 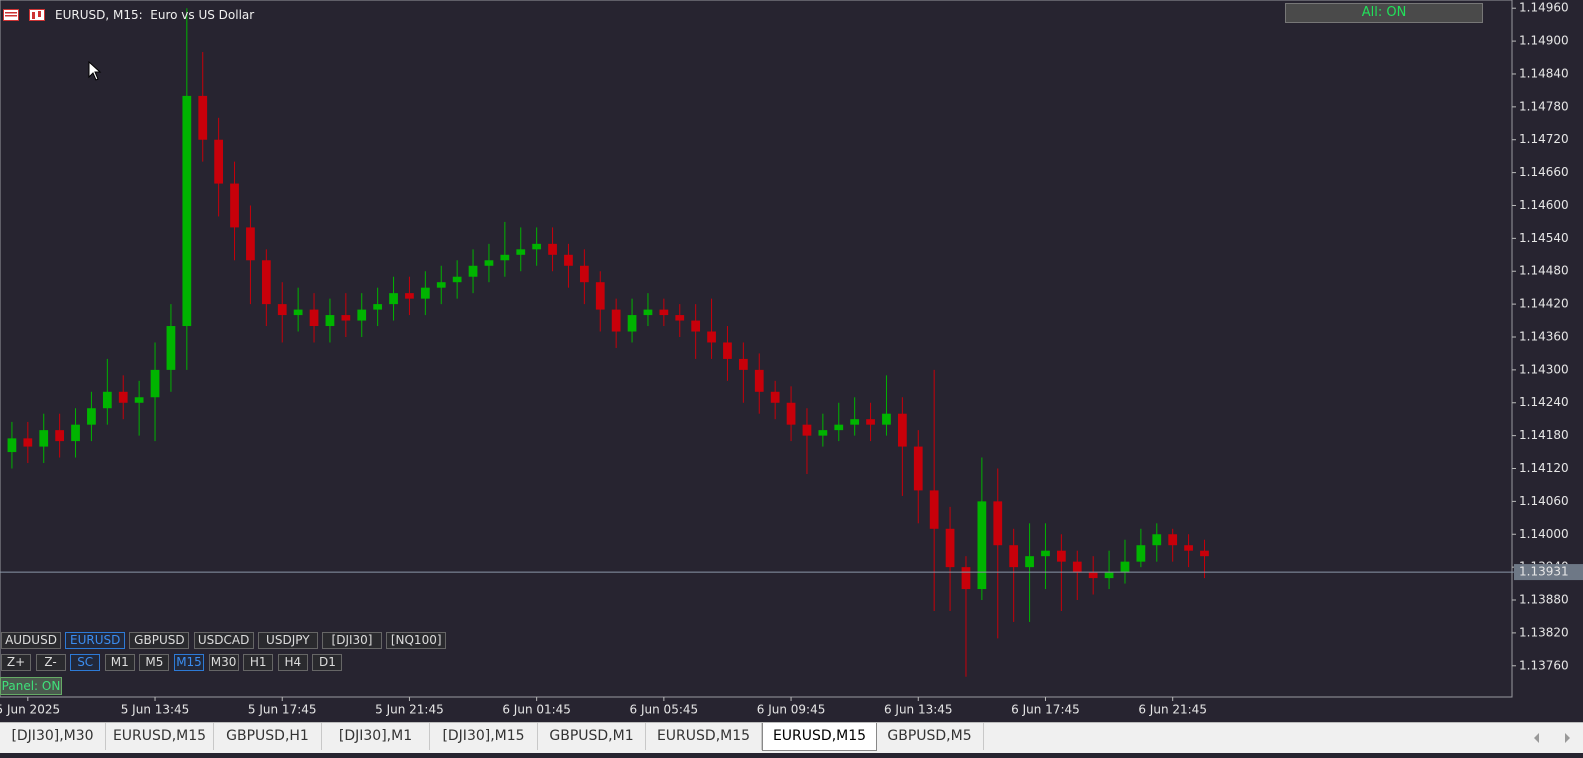 I want to click on tab-scroll-arrows, so click(x=1553, y=738).